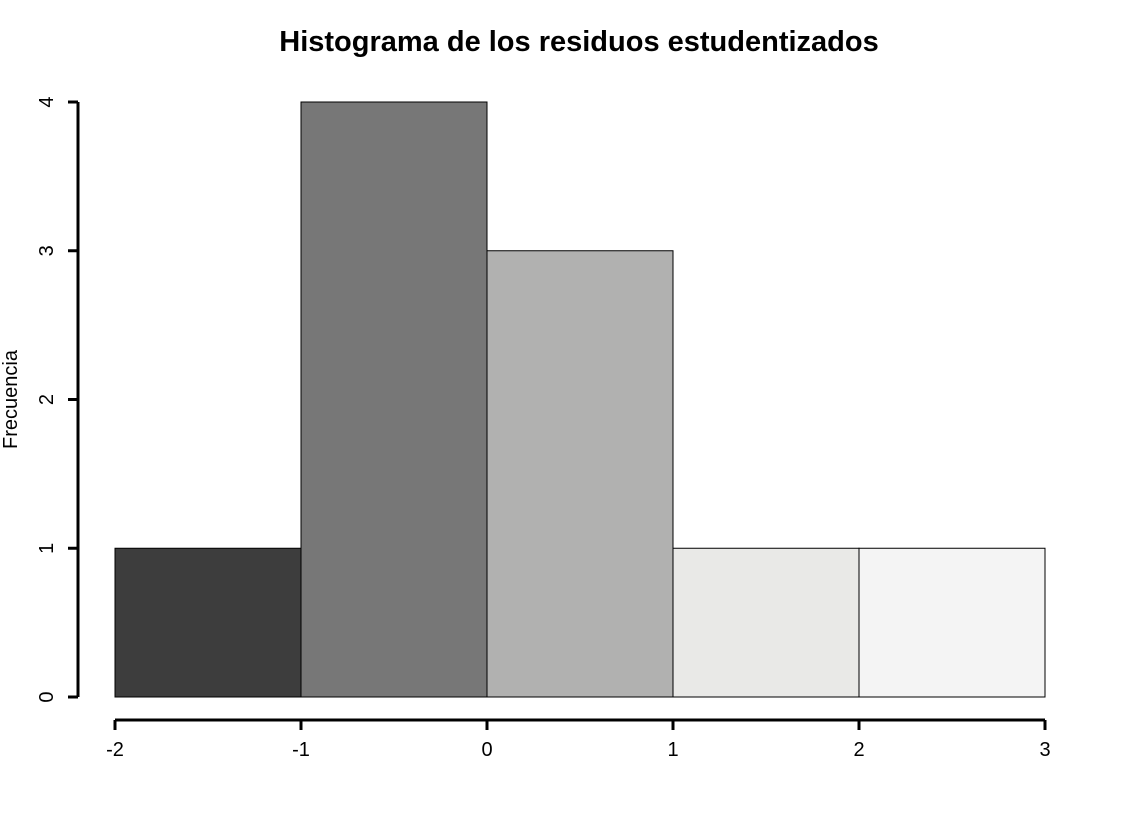 The image size is (1123, 819). I want to click on x-tick-label-4: 2, so click(858, 750).